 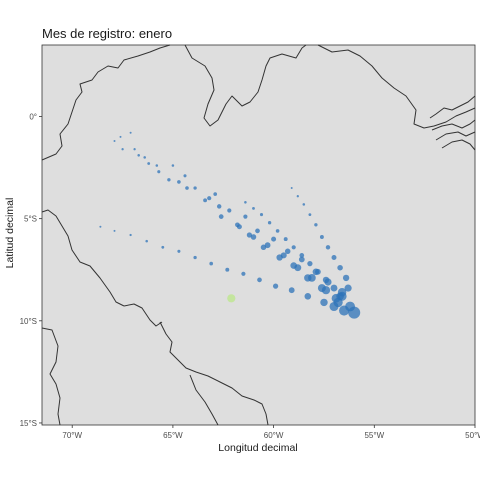 I want to click on data-point-outlier, so click(x=231, y=298).